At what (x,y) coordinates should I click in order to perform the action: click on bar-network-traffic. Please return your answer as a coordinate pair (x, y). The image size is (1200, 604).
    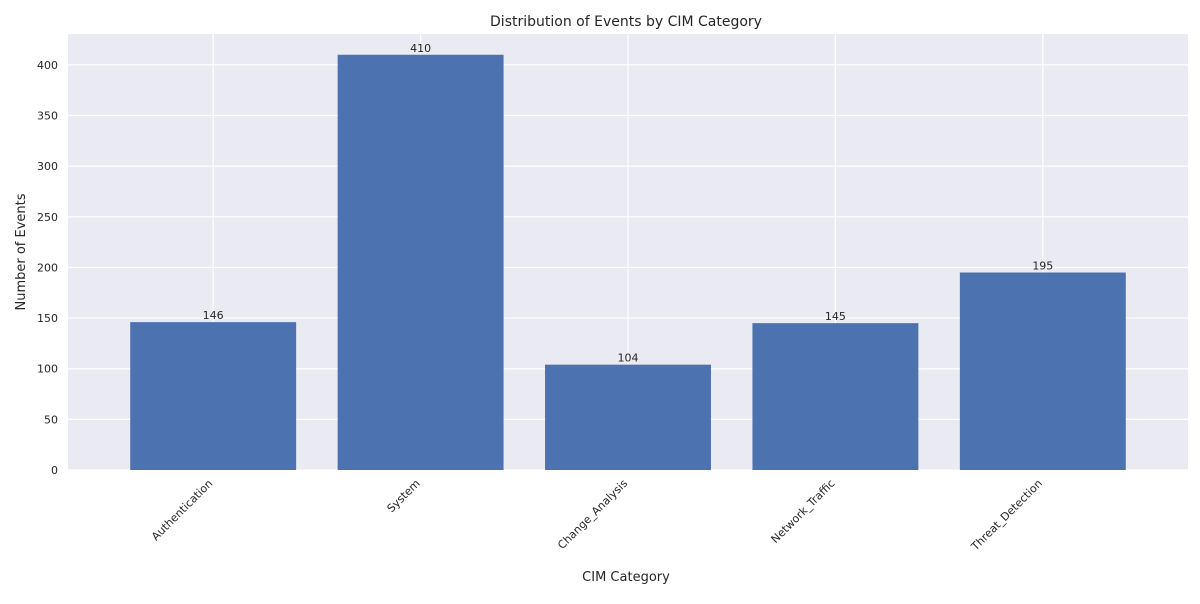
    Looking at the image, I should click on (835, 396).